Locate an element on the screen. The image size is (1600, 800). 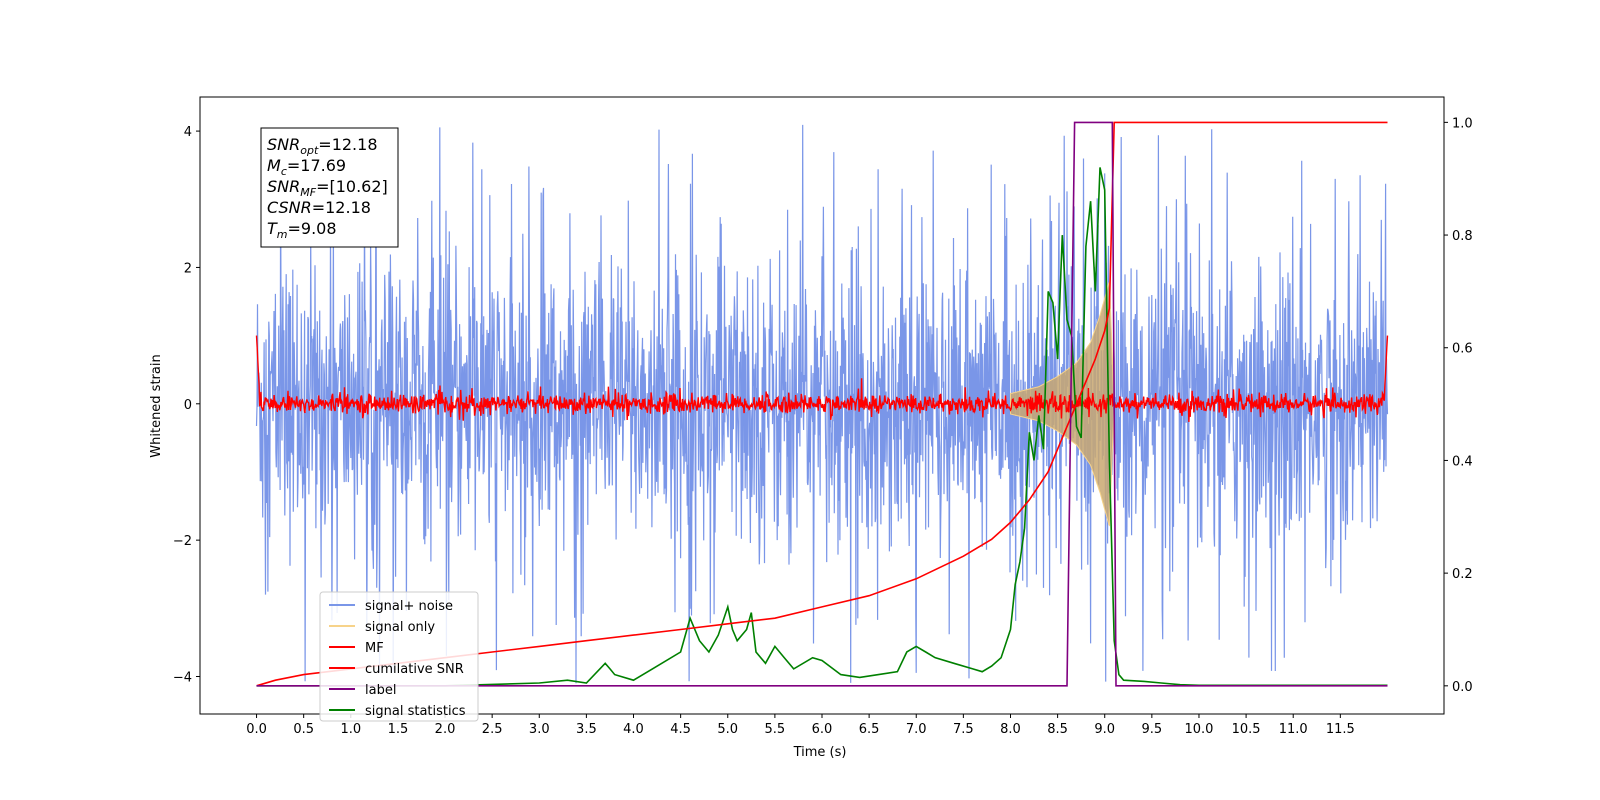
annotation-line: SNRopt=12.18 is located at coordinates (322, 146).